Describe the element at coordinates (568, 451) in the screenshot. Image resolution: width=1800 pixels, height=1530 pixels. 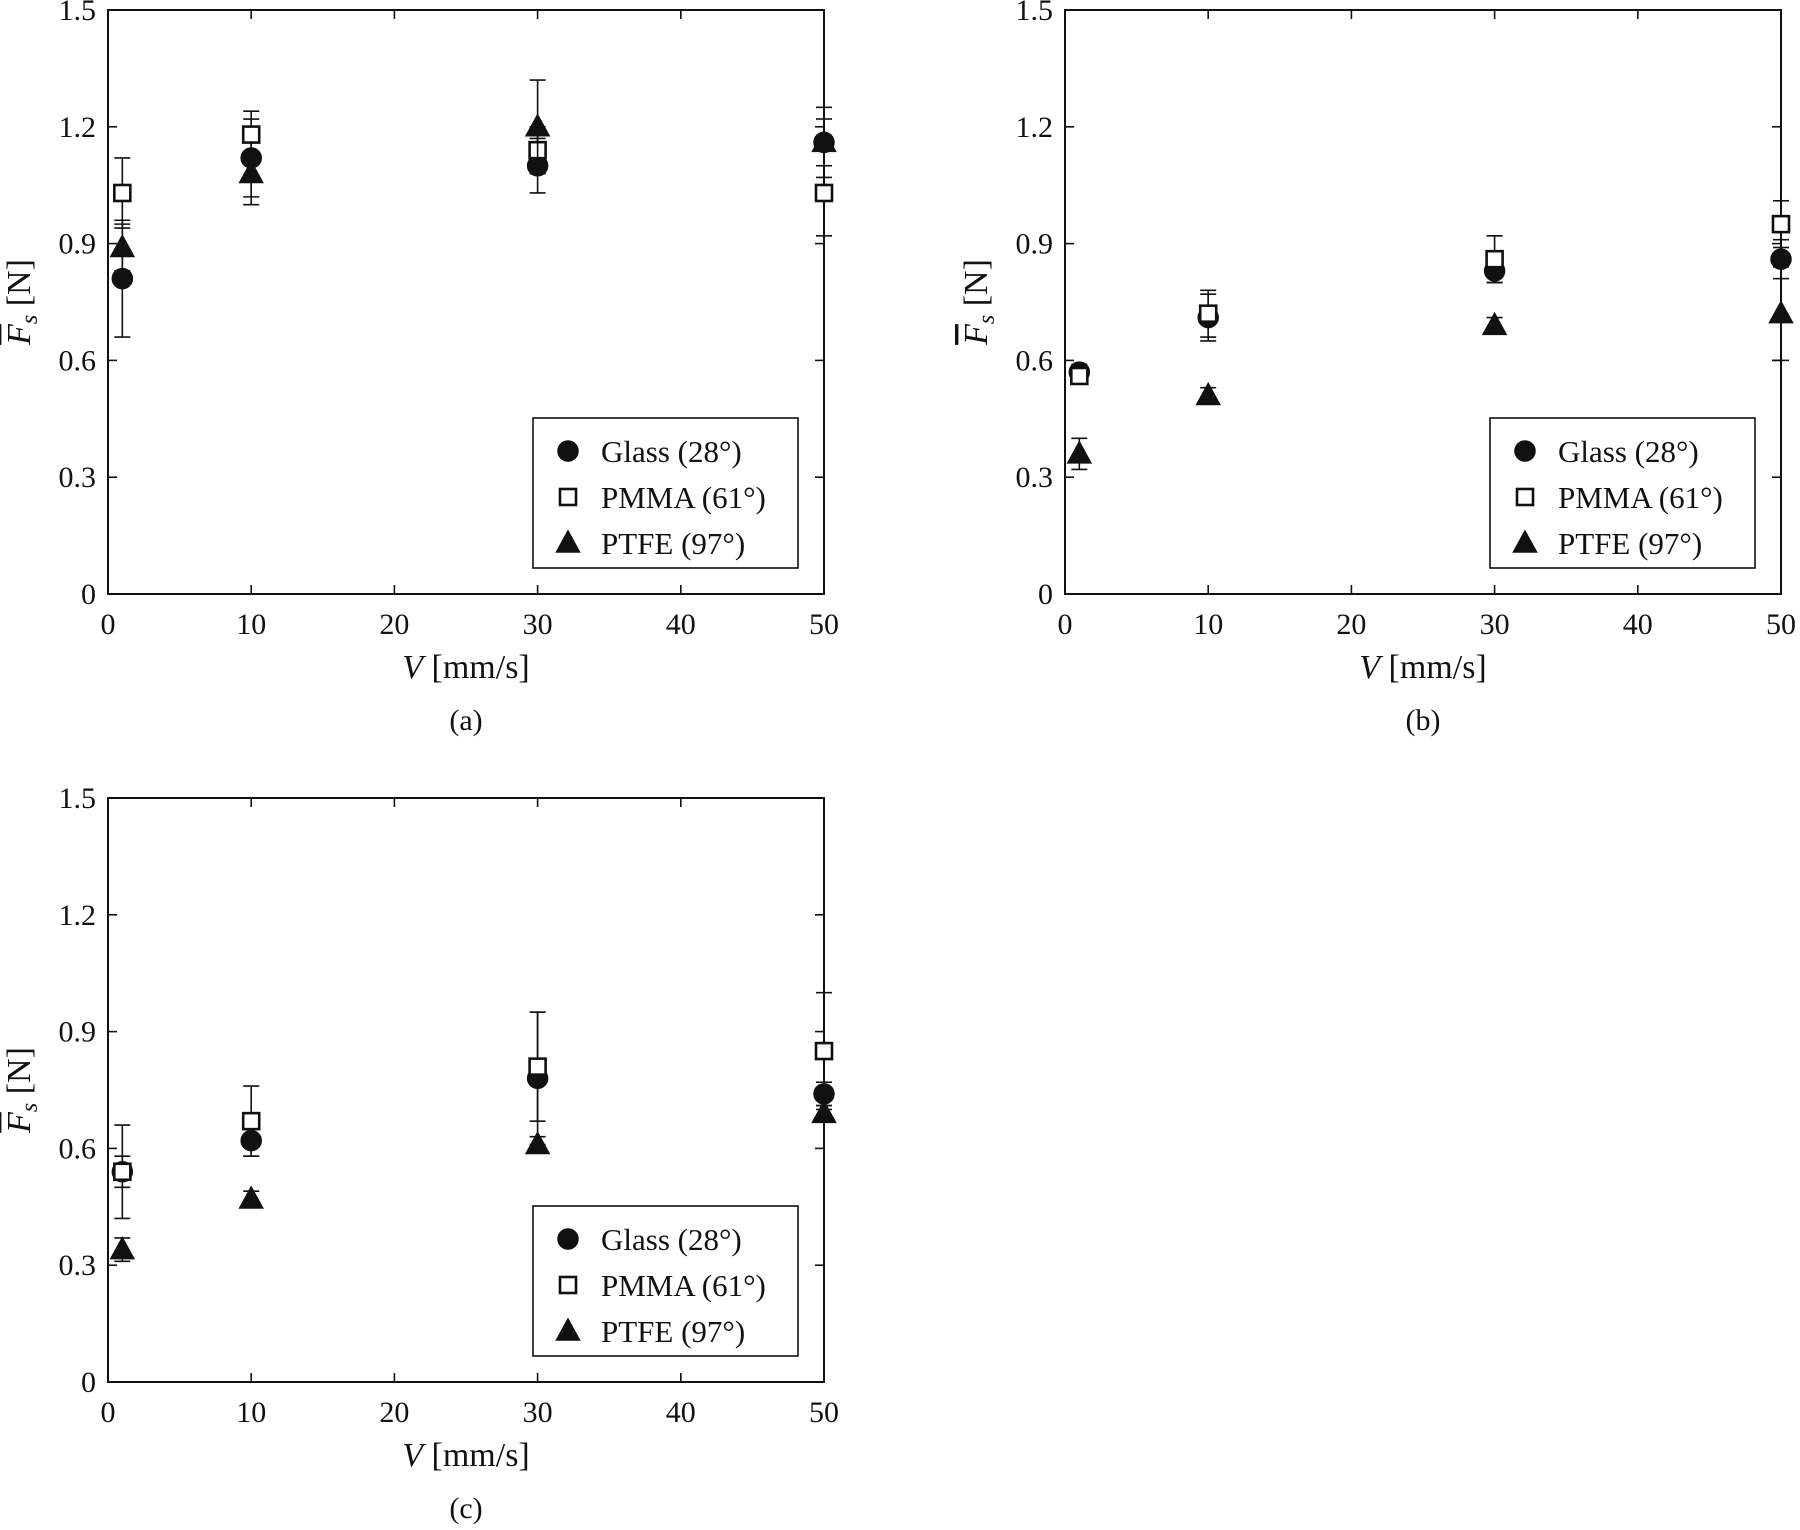
I see `legend-marker-circle-filled` at that location.